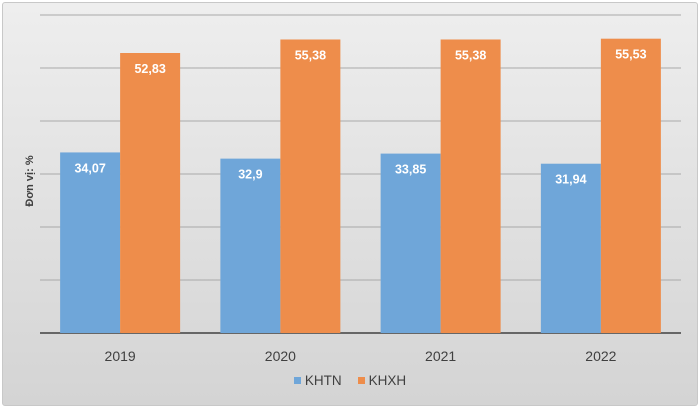 The height and width of the screenshot is (408, 700). I want to click on x-tick-label: 2022, so click(600, 356).